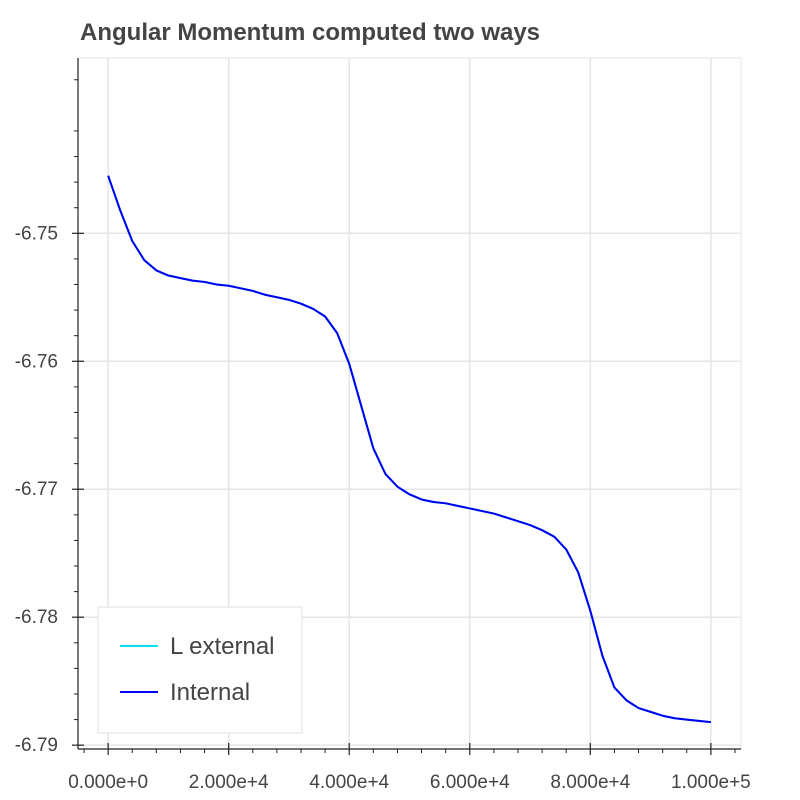 This screenshot has width=800, height=800. I want to click on x-tick-label: 6.000e+4, so click(470, 782).